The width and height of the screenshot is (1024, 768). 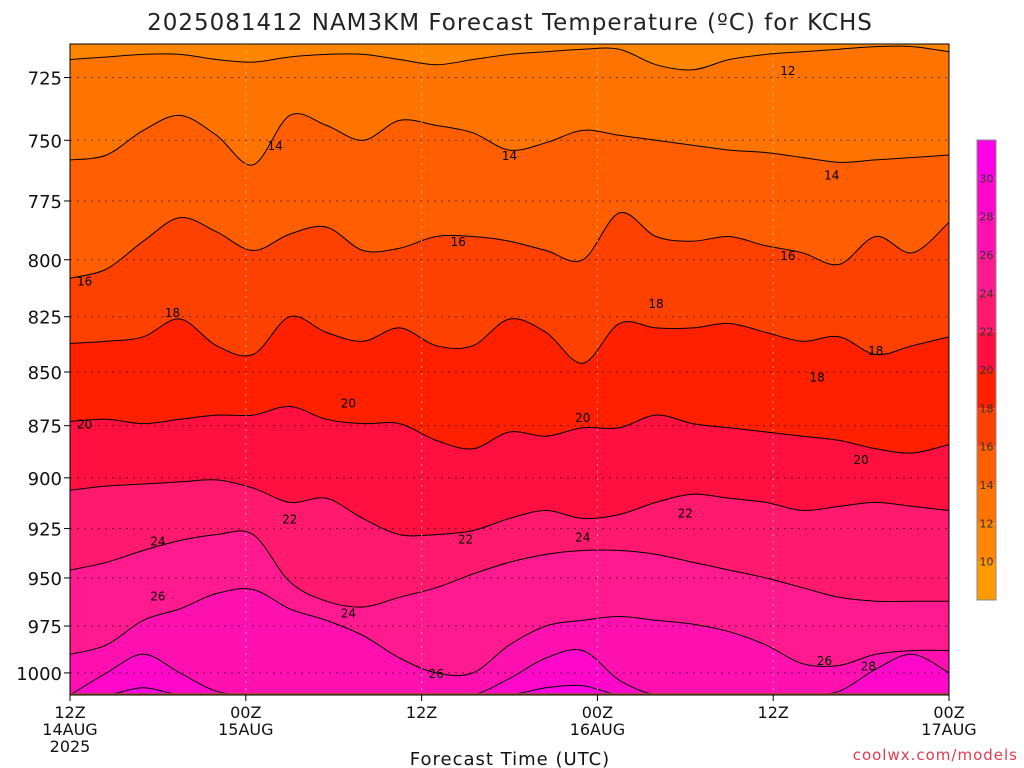 I want to click on x-tick-label: 2025, so click(x=70, y=746).